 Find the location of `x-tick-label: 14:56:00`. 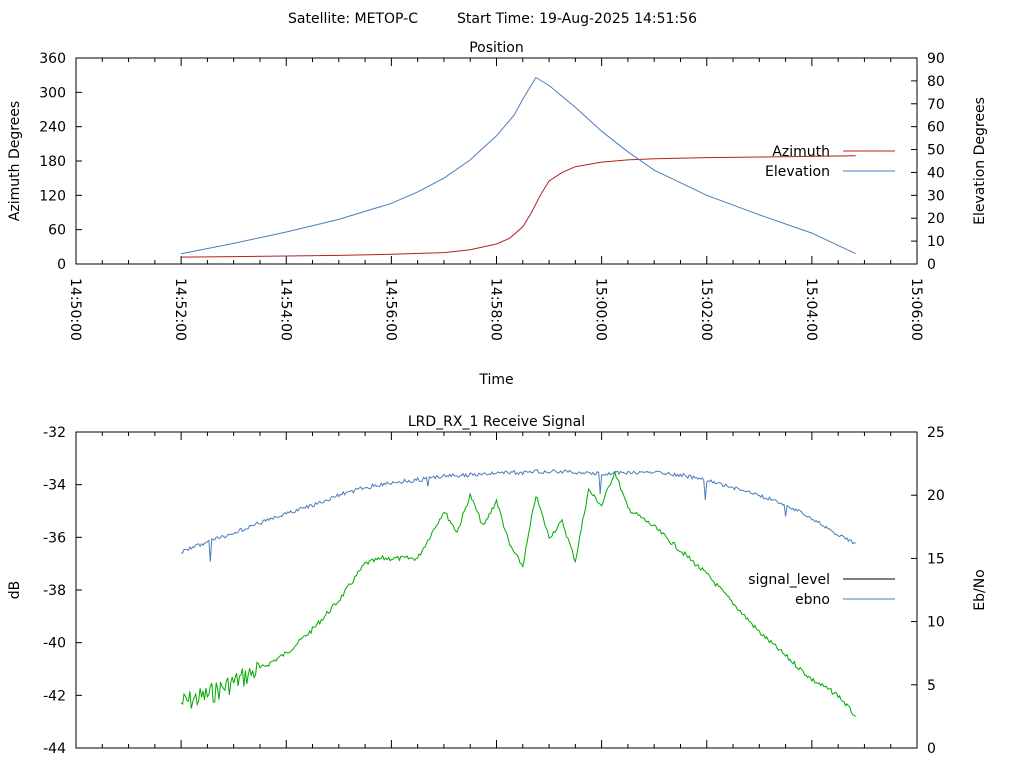

x-tick-label: 14:56:00 is located at coordinates (390, 309).